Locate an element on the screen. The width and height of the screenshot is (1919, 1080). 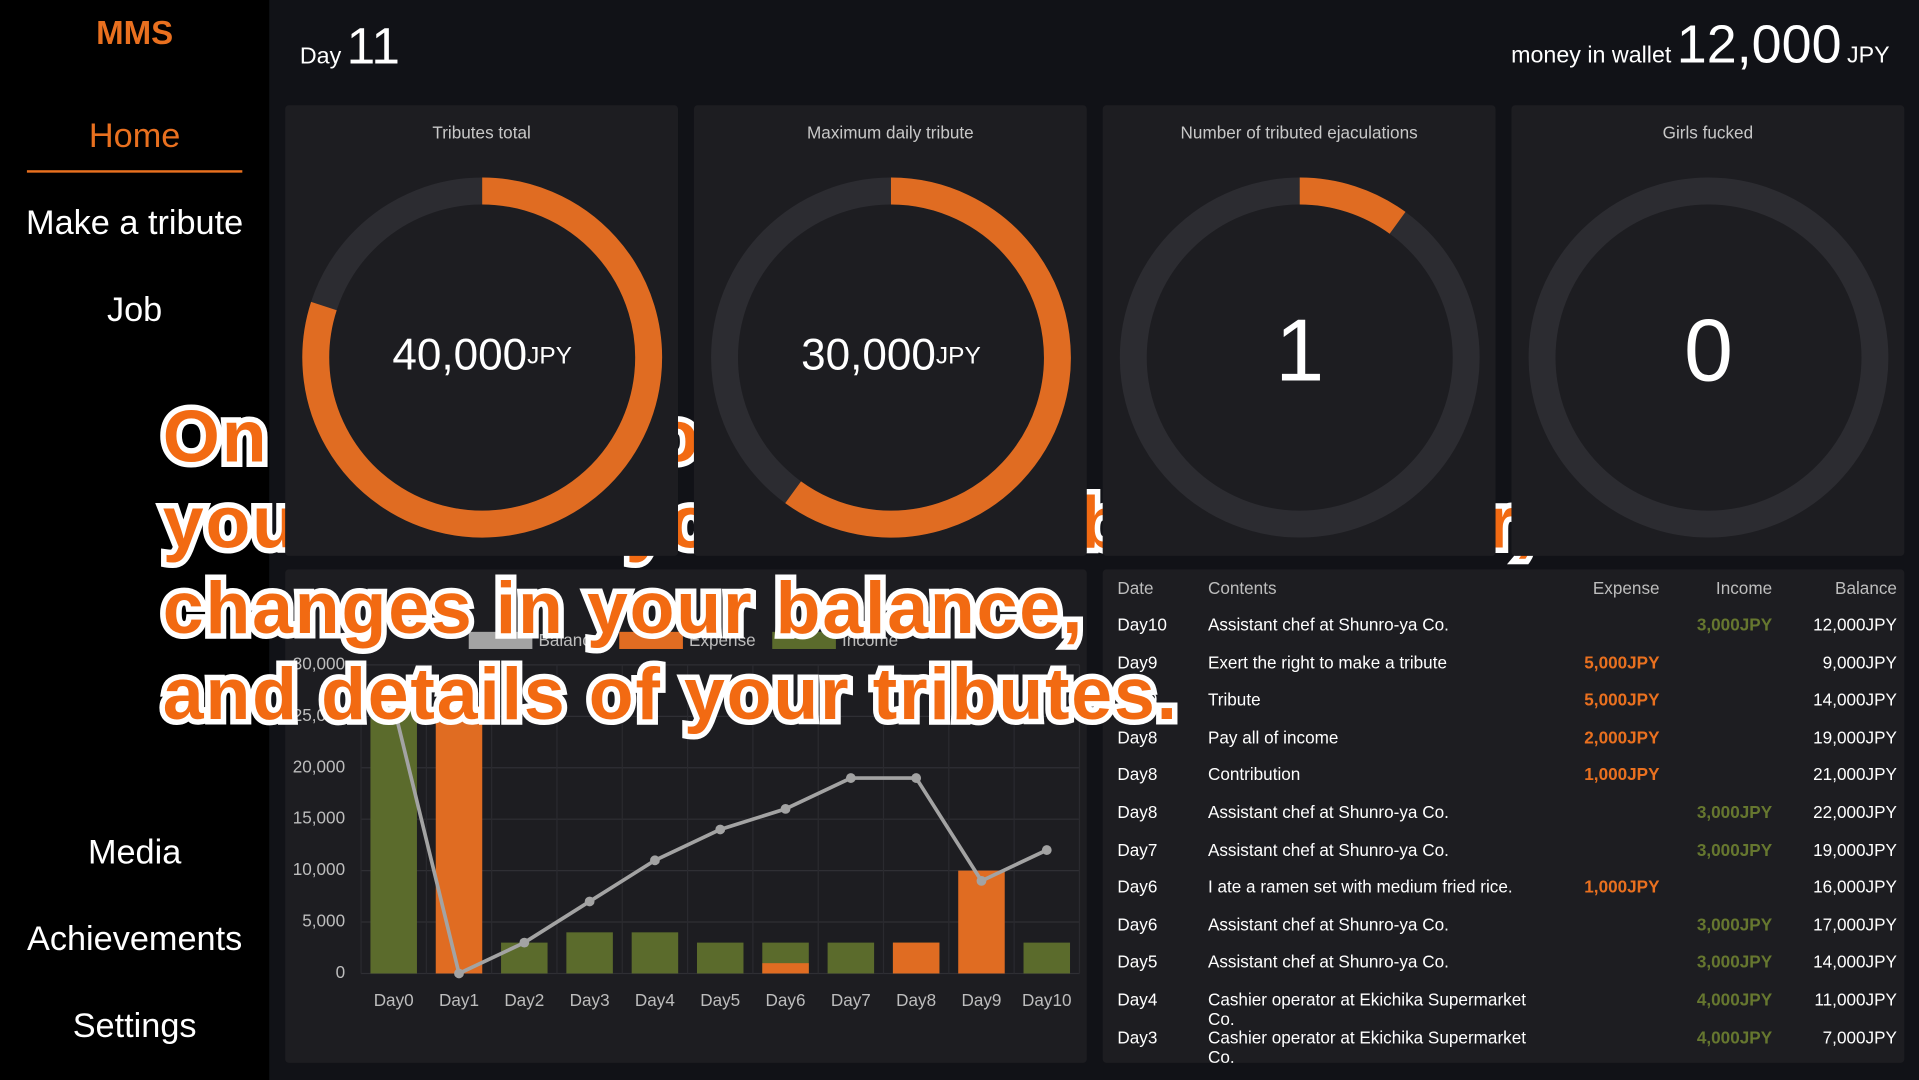
table-cell: Day9 is located at coordinates (1137, 699).